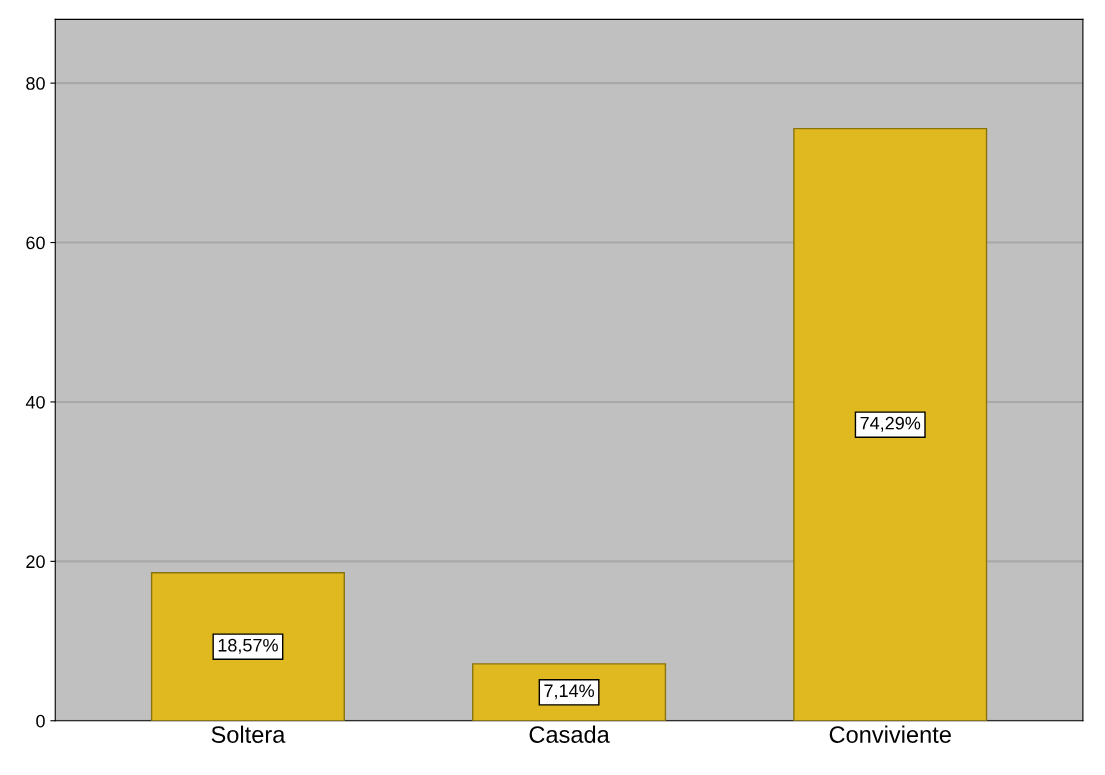 The image size is (1105, 775). Describe the element at coordinates (35, 243) in the screenshot. I see `y-tick-label: 60` at that location.